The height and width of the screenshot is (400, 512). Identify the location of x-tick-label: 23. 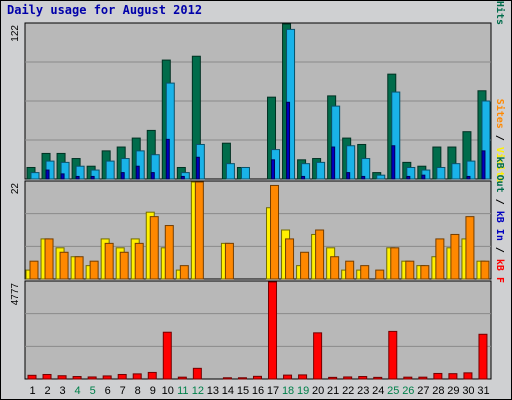
(363, 391).